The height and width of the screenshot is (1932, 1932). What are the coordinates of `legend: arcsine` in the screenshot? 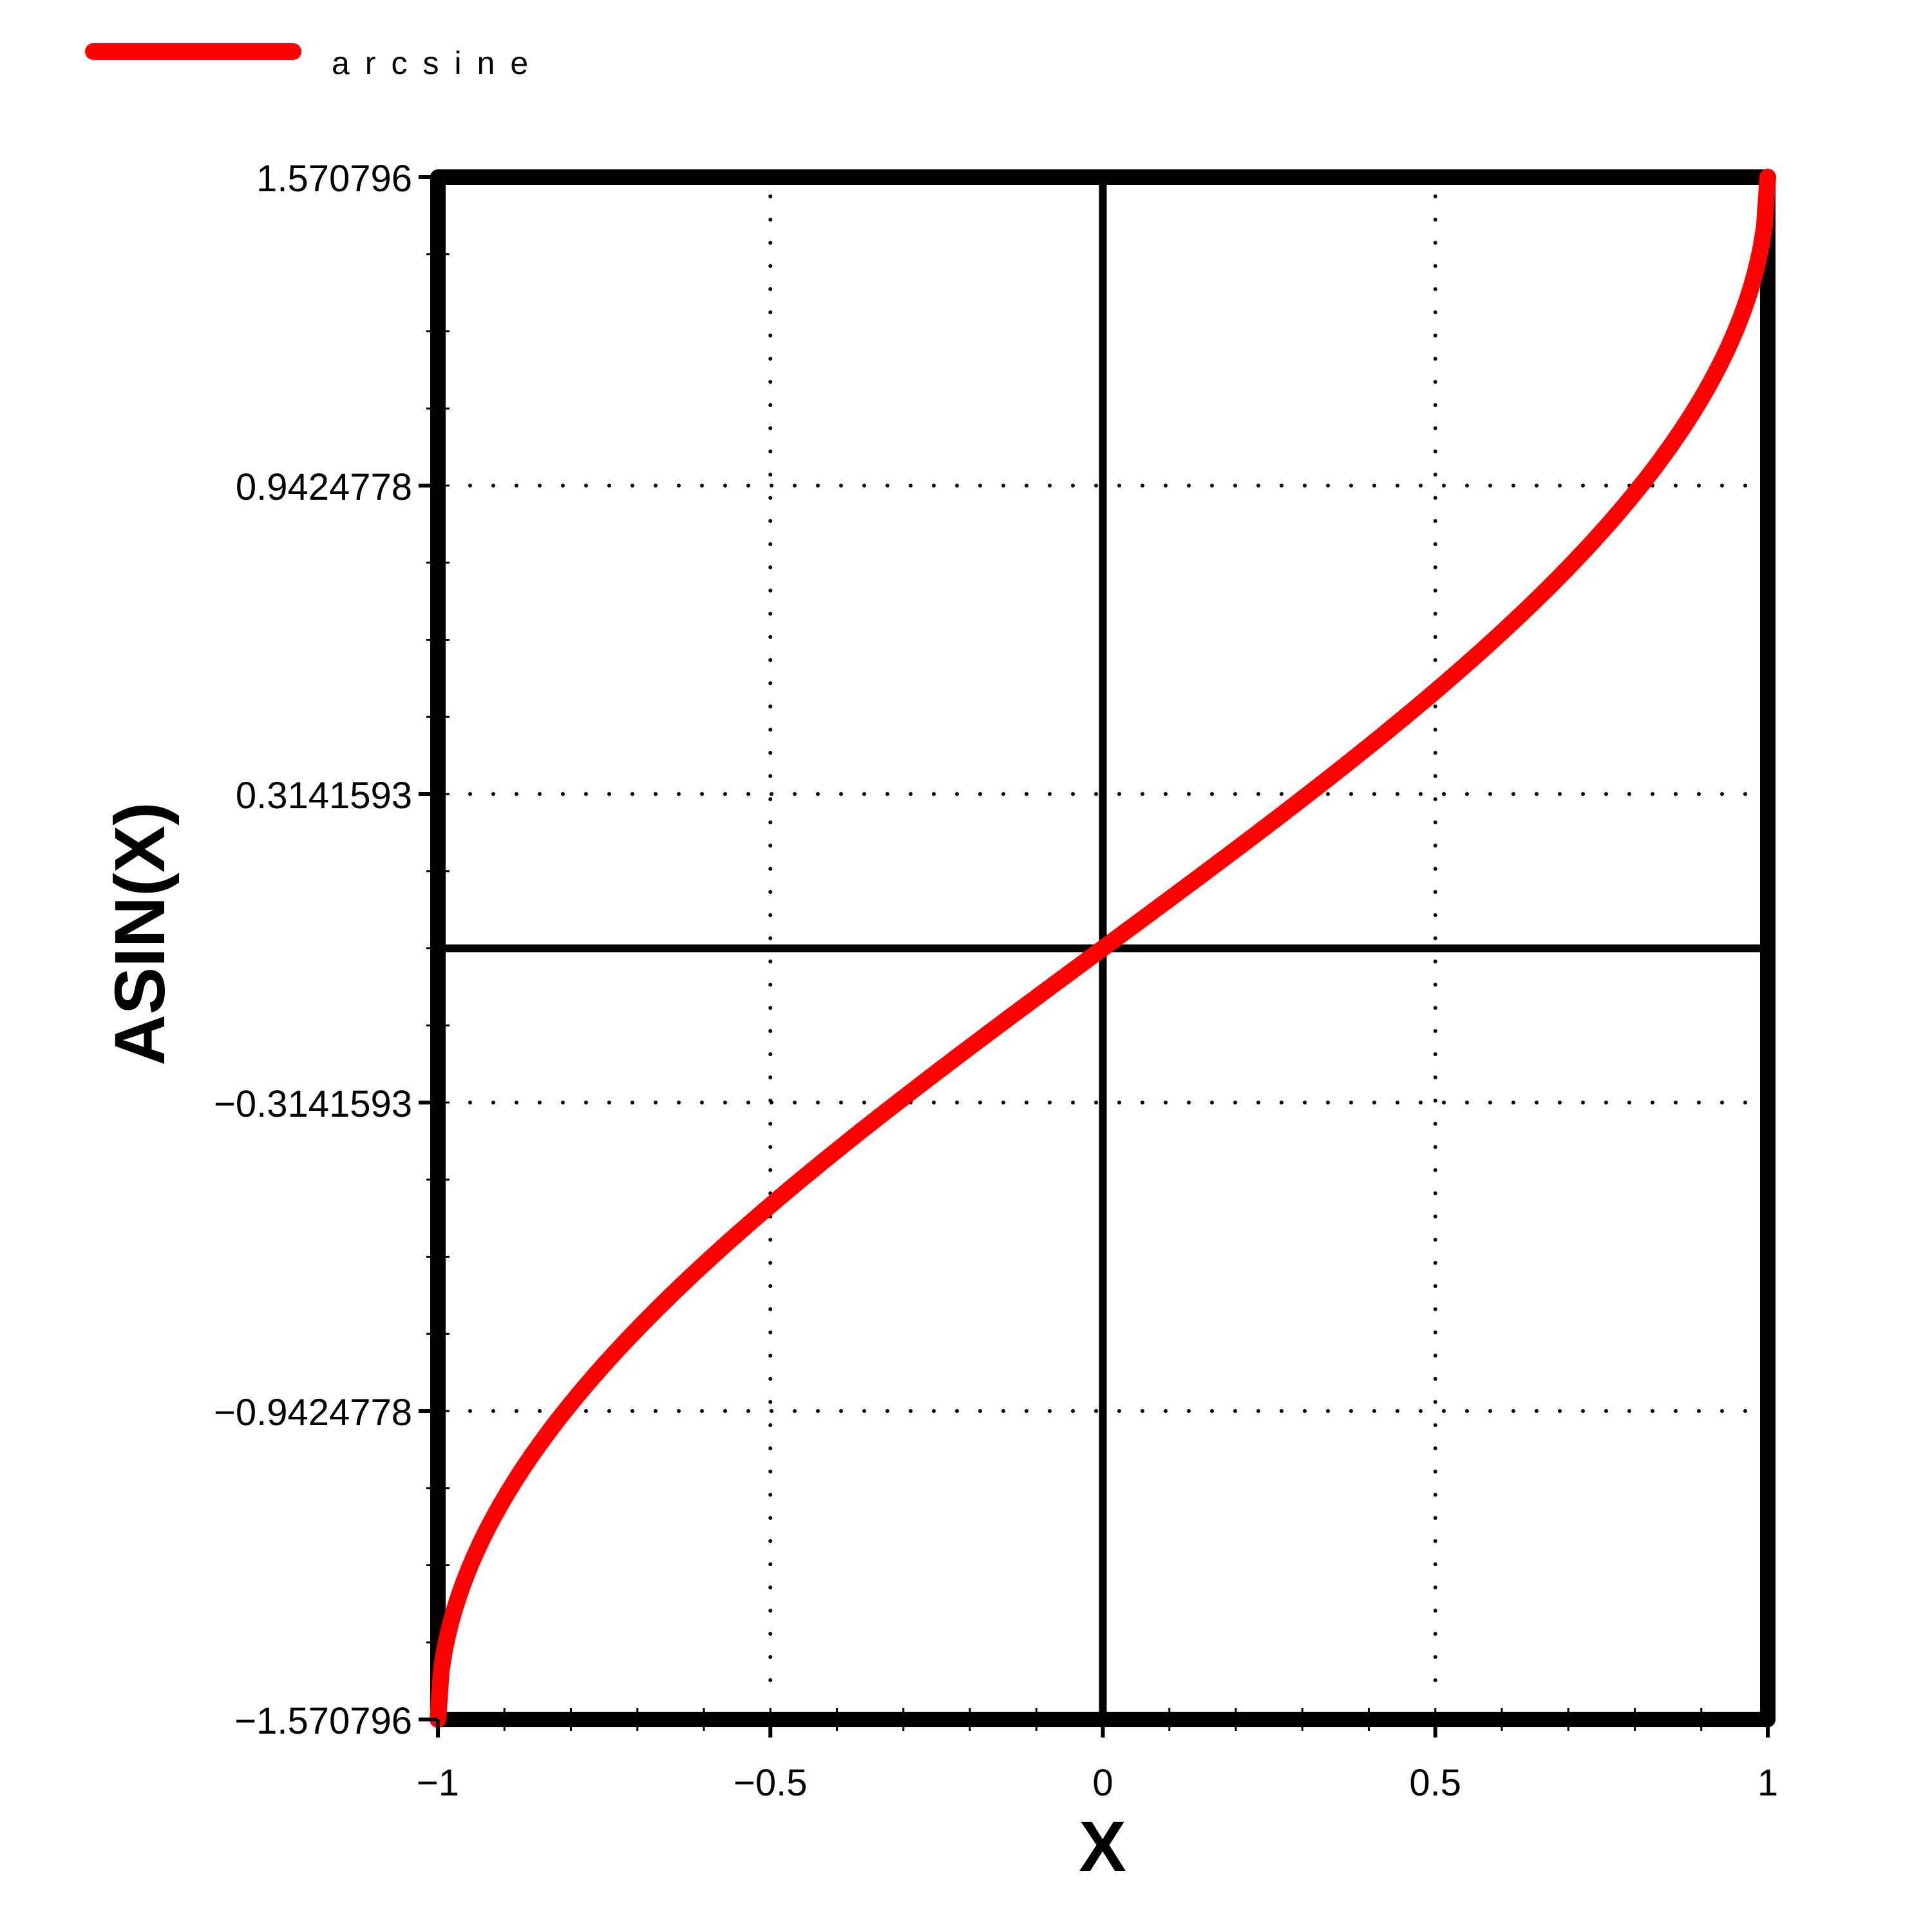 It's located at (314, 62).